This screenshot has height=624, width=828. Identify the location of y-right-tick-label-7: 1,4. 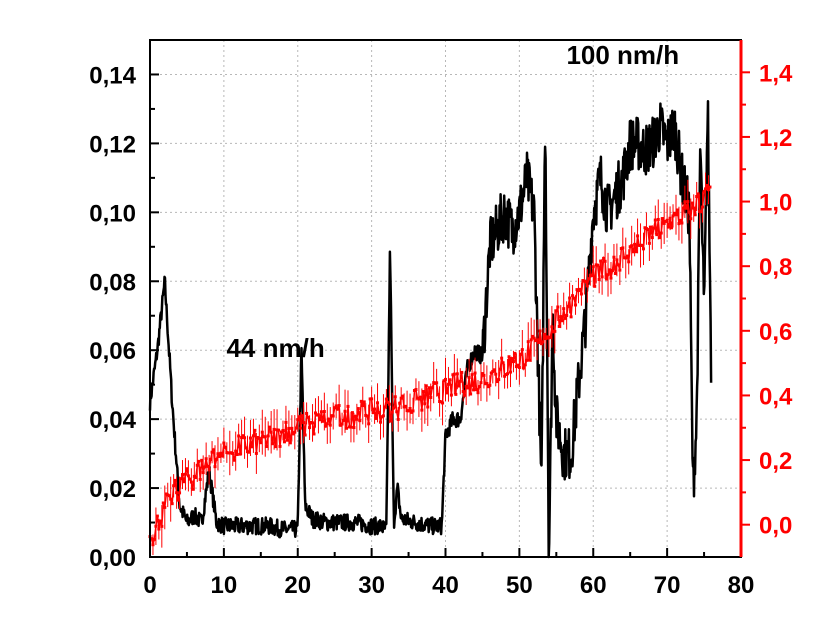
(776, 73).